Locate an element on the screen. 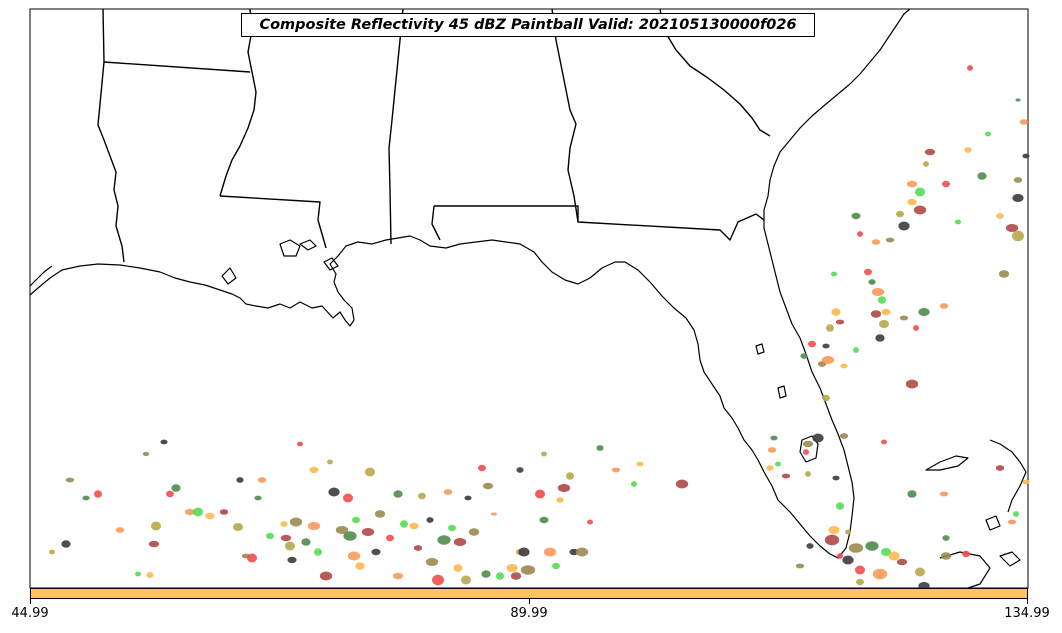 The width and height of the screenshot is (1062, 633). colorbar-label-min: 44.99 is located at coordinates (30, 613).